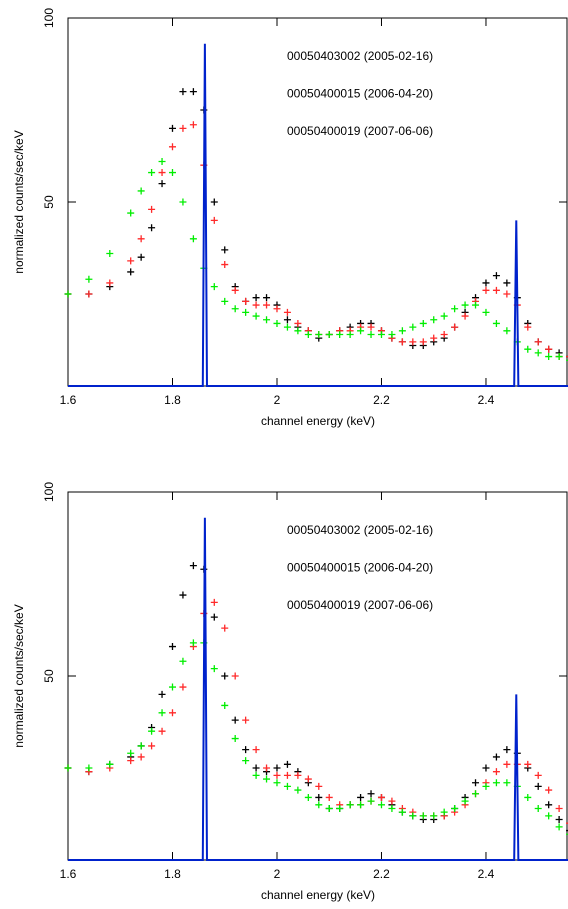 This screenshot has width=568, height=909. Describe the element at coordinates (277, 874) in the screenshot. I see `x-tick-label: 2` at that location.